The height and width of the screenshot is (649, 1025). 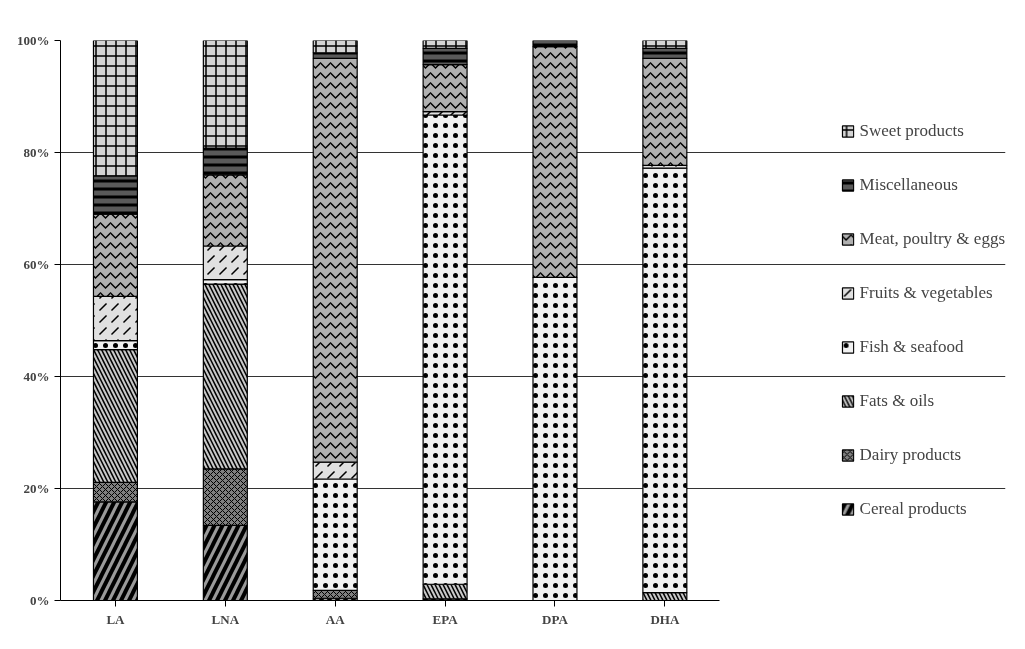 I want to click on y-tick-label: 100%, so click(x=33, y=40).